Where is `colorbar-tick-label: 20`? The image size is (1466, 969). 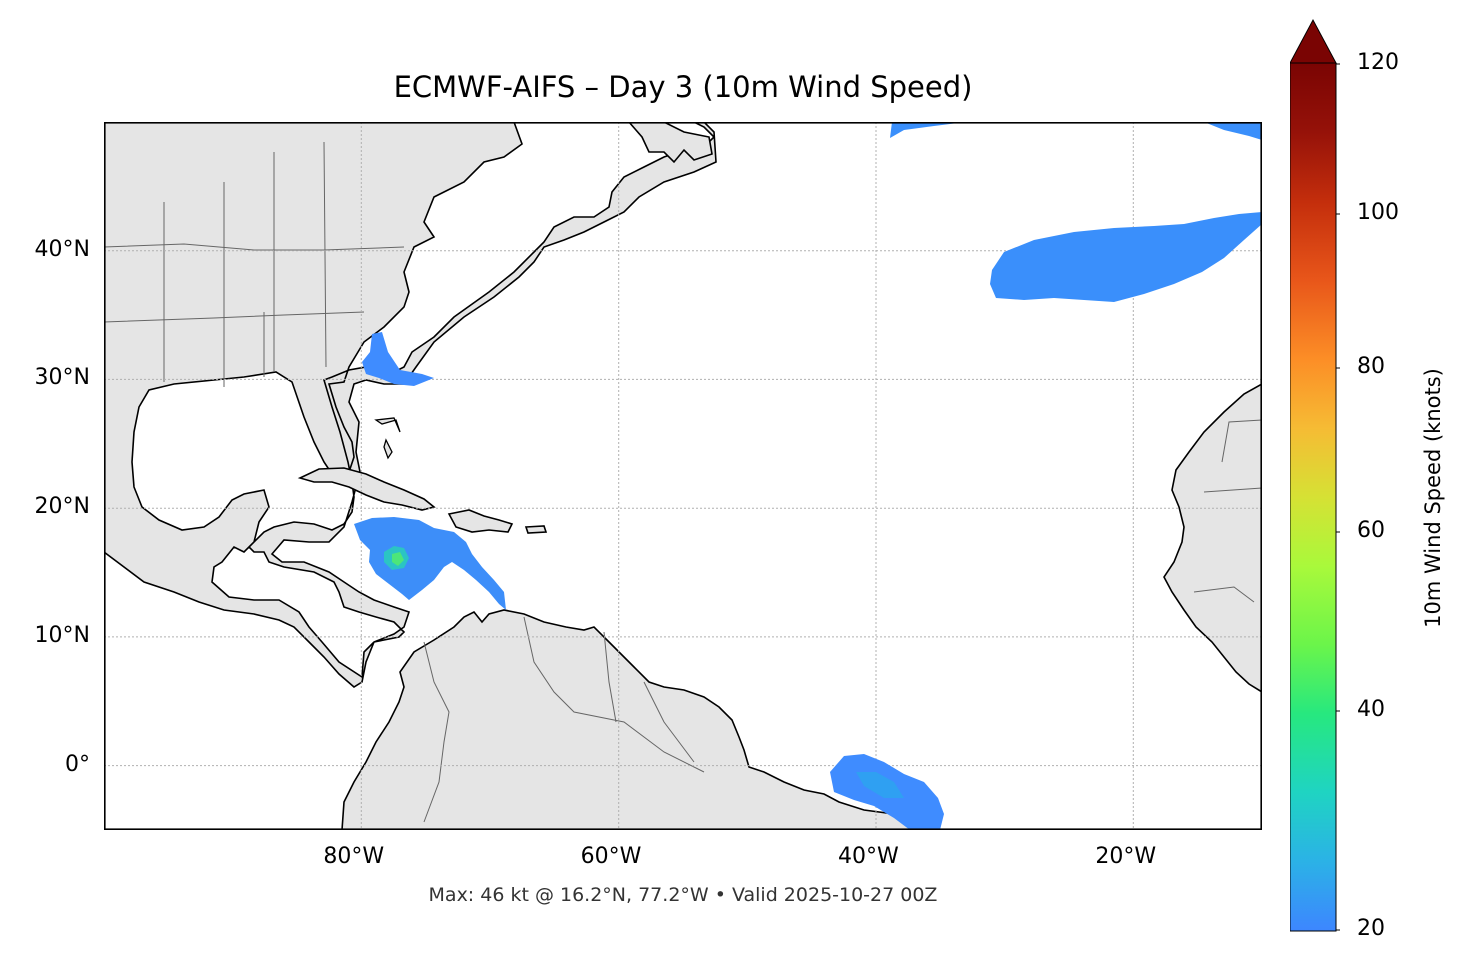 colorbar-tick-label: 20 is located at coordinates (1371, 928).